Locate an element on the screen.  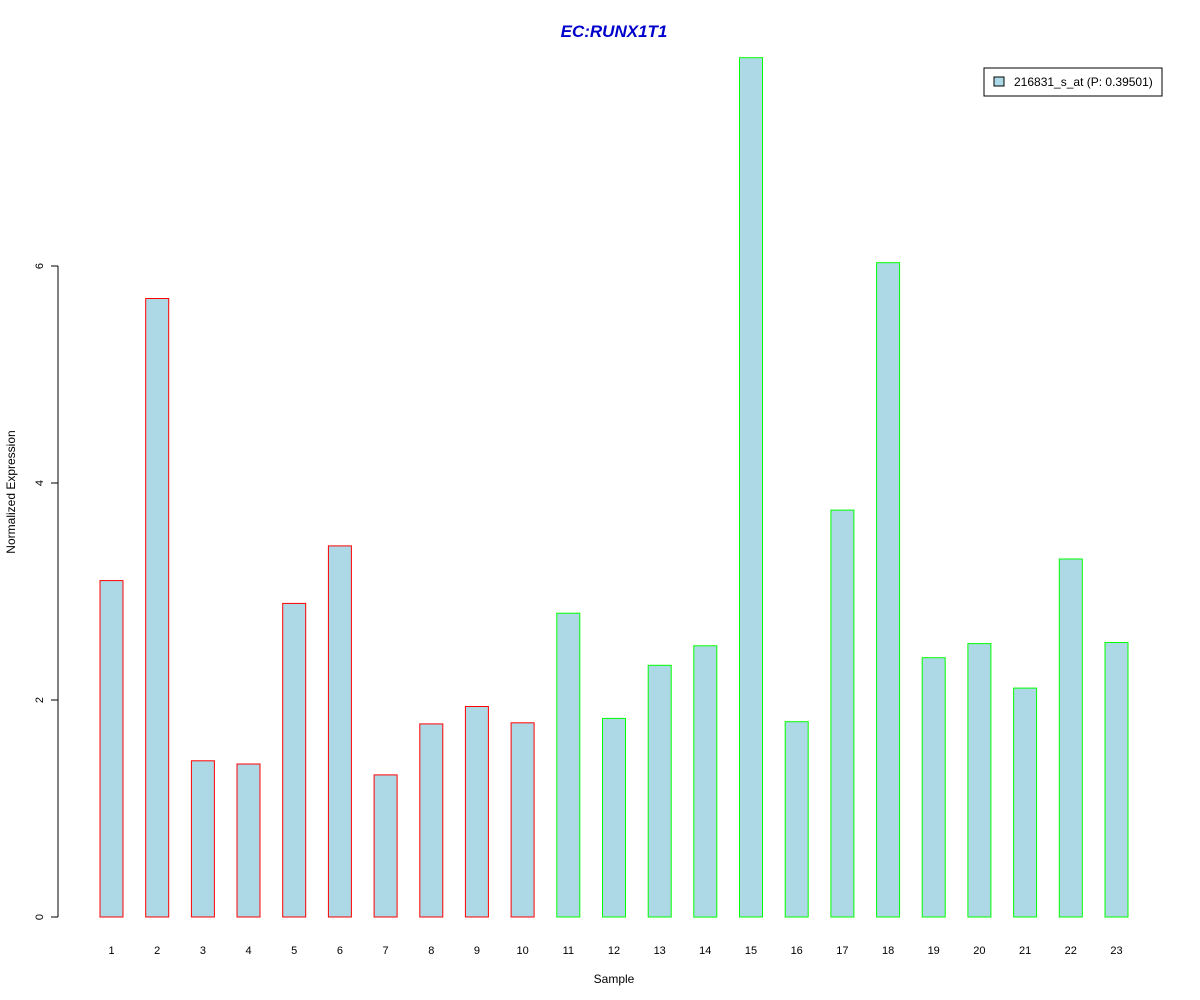
x-tick-label-4: 4 is located at coordinates (248, 951).